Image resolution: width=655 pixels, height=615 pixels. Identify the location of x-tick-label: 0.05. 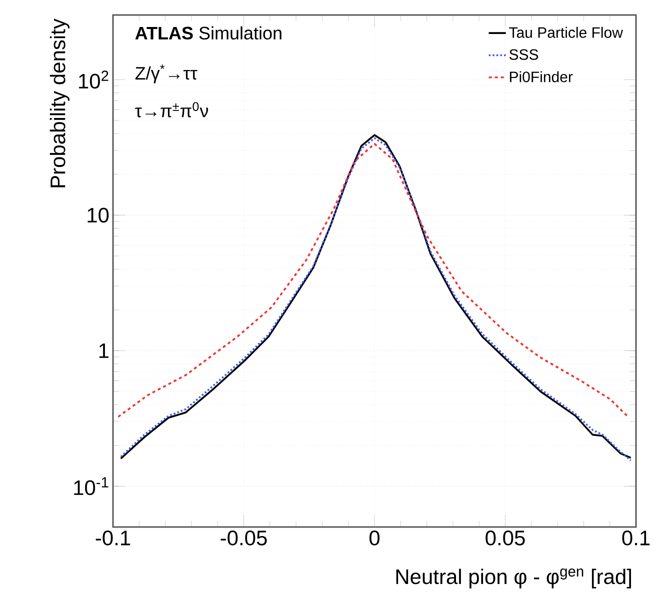
(505, 538).